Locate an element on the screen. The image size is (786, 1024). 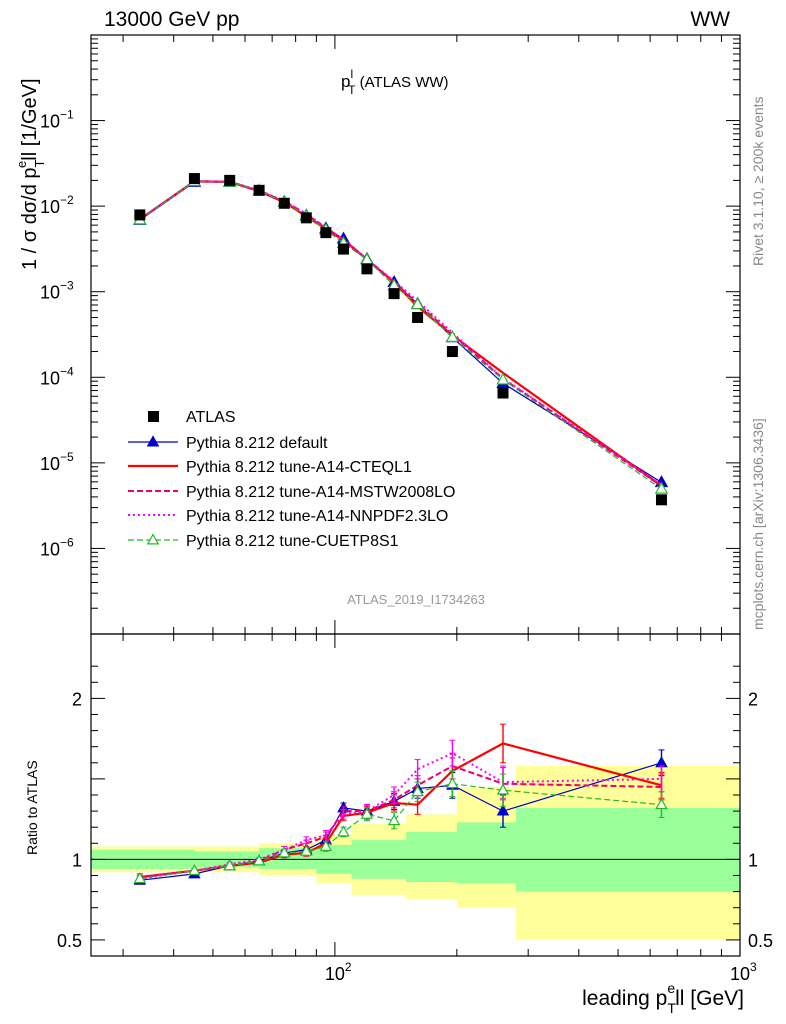
green-uncertainty-band is located at coordinates (415, 849).